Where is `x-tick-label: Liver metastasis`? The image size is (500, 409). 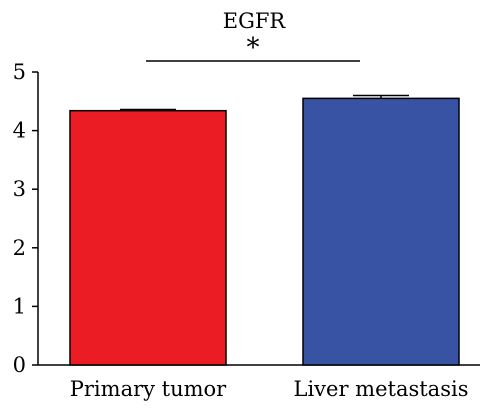 x-tick-label: Liver metastasis is located at coordinates (381, 389).